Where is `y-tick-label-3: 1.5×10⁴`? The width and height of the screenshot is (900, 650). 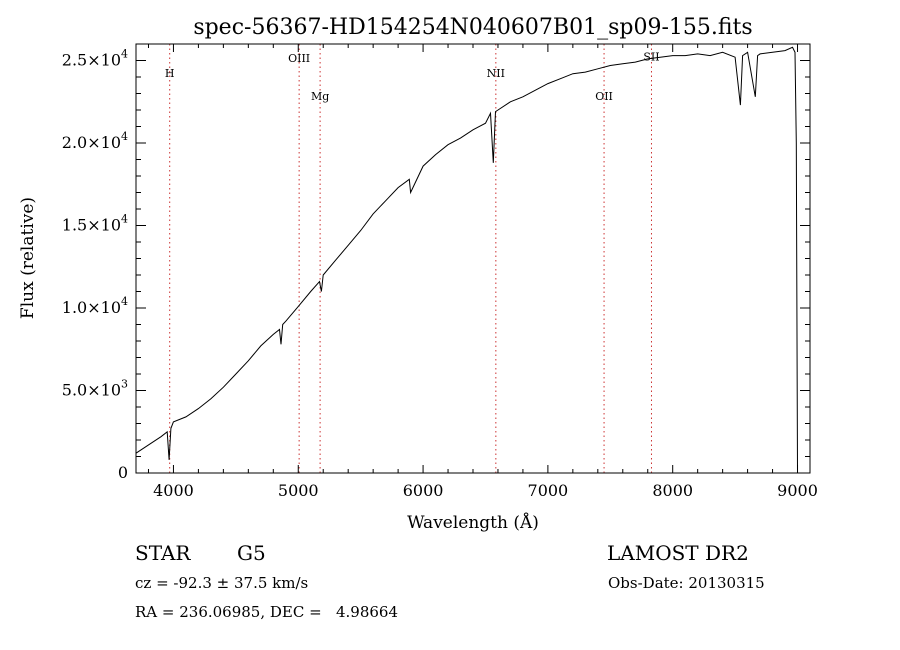
y-tick-label-3: 1.5×10⁴ is located at coordinates (95, 224).